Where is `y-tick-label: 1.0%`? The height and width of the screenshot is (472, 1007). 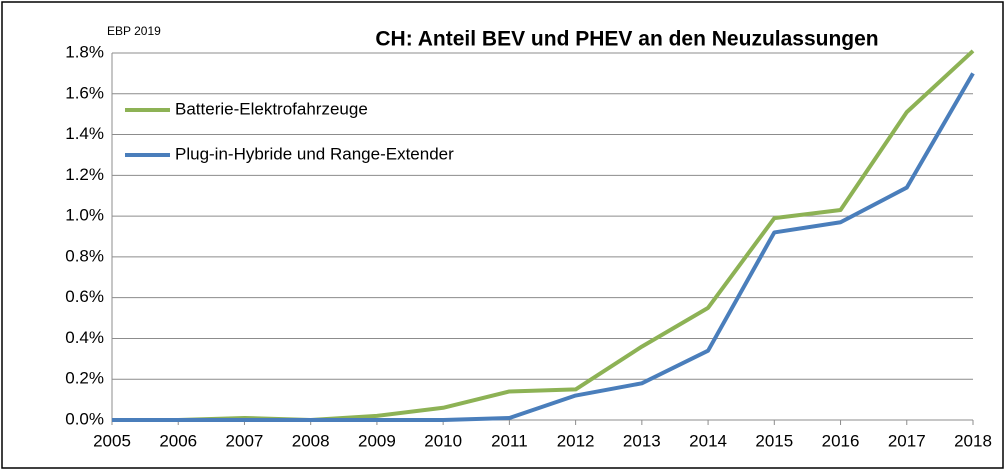 y-tick-label: 1.0% is located at coordinates (84, 215).